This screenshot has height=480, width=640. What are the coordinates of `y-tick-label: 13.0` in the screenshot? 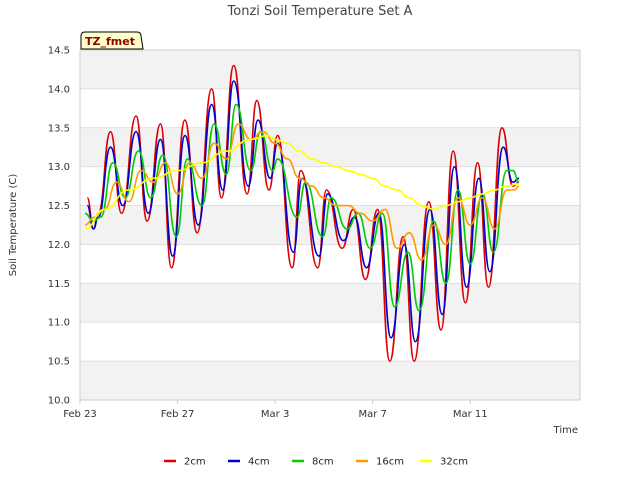 It's located at (59, 167).